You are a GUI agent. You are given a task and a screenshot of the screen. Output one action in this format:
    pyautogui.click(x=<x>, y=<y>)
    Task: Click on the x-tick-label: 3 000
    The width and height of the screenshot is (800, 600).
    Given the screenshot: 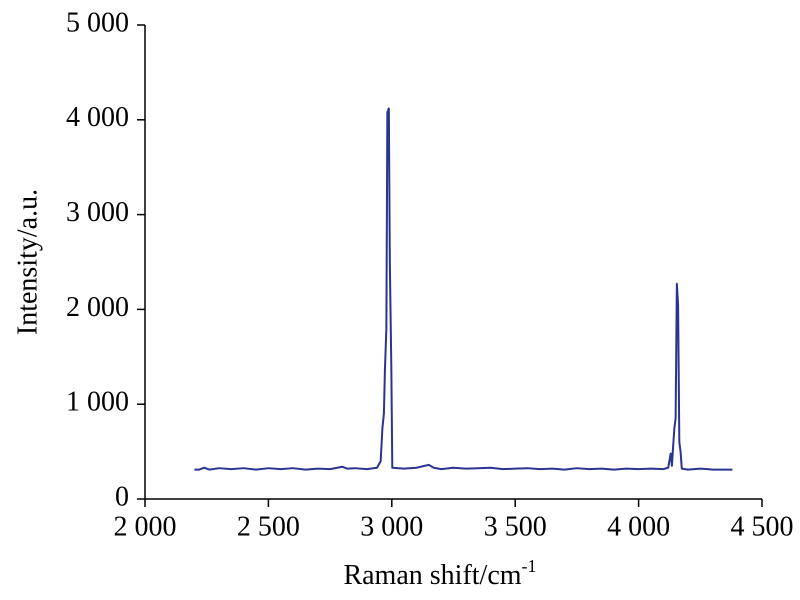 What is the action you would take?
    pyautogui.click(x=391, y=526)
    